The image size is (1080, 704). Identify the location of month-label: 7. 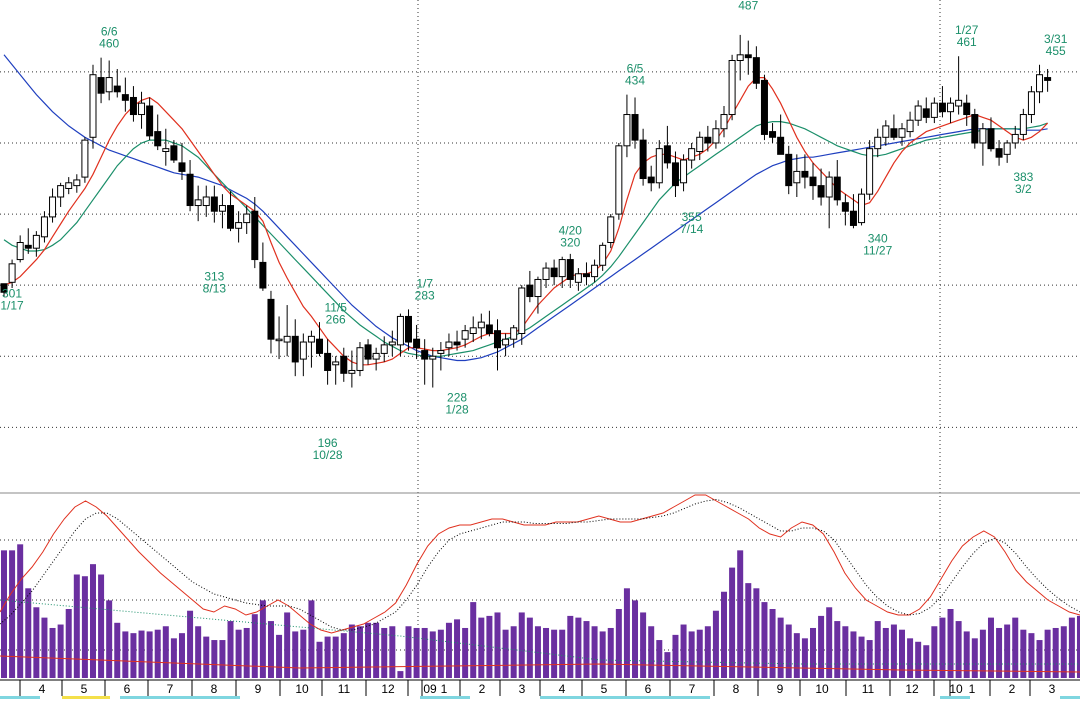
(170, 689).